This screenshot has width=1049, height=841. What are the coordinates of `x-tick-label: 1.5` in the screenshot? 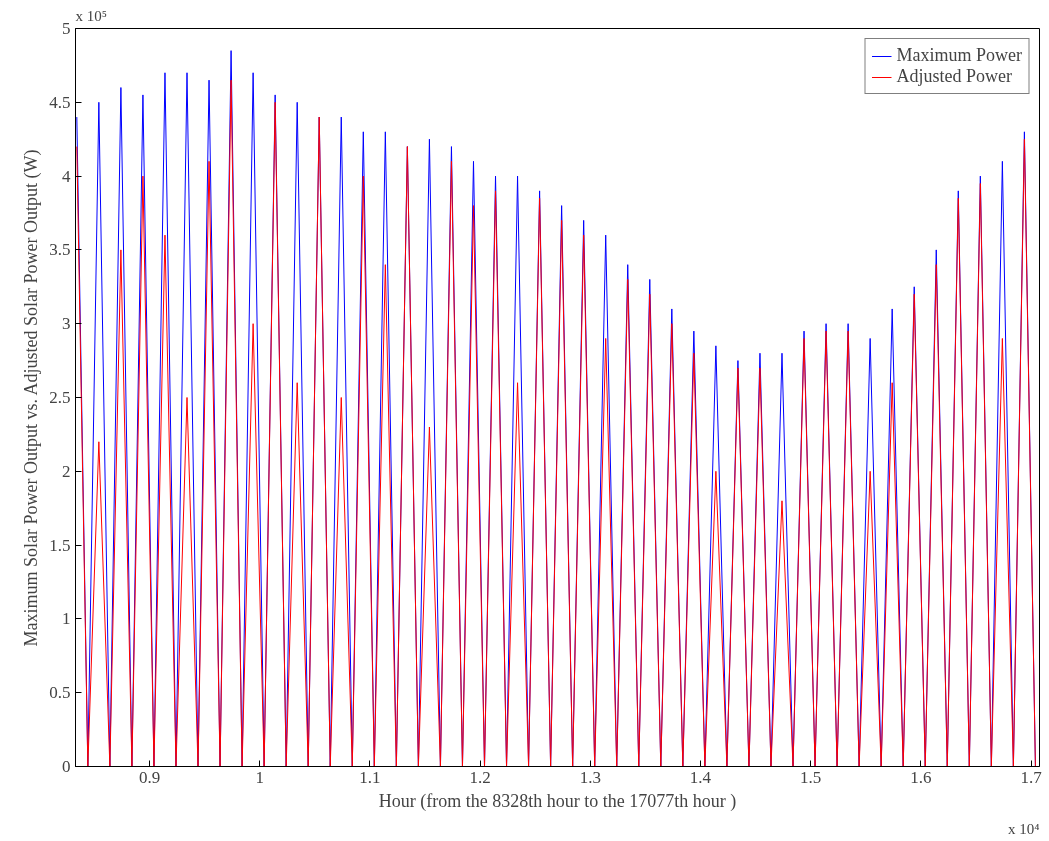 It's located at (811, 777).